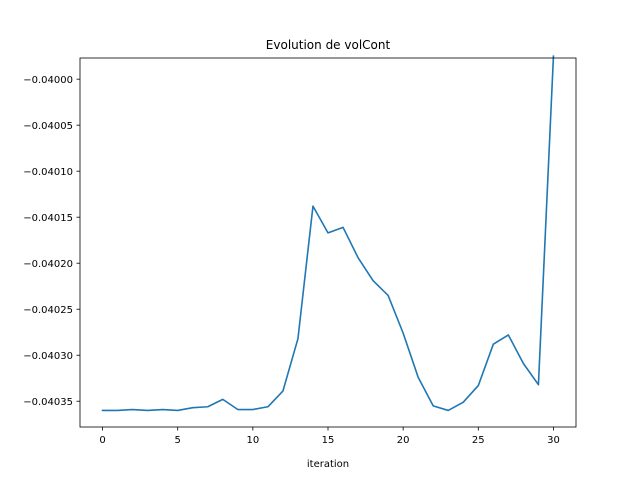 The image size is (640, 480). I want to click on x-tick-label: 30, so click(553, 440).